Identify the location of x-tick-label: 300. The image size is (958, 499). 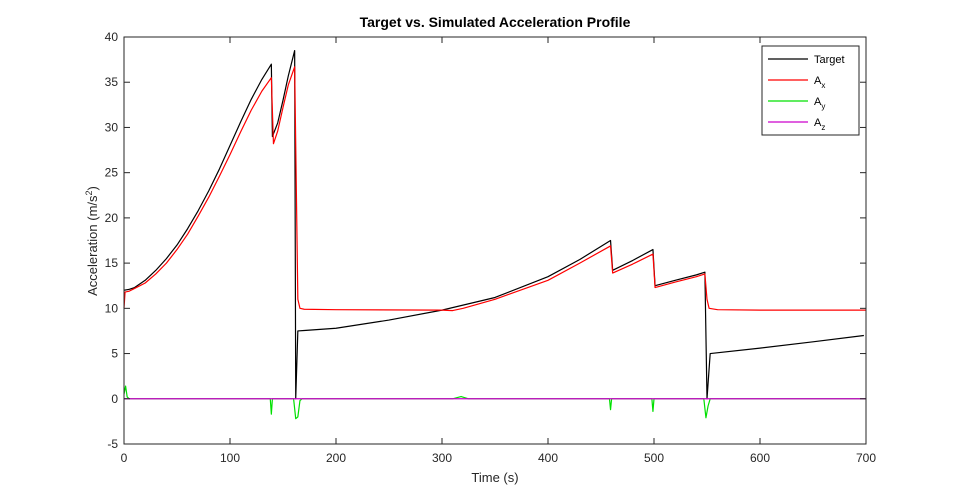
(442, 458).